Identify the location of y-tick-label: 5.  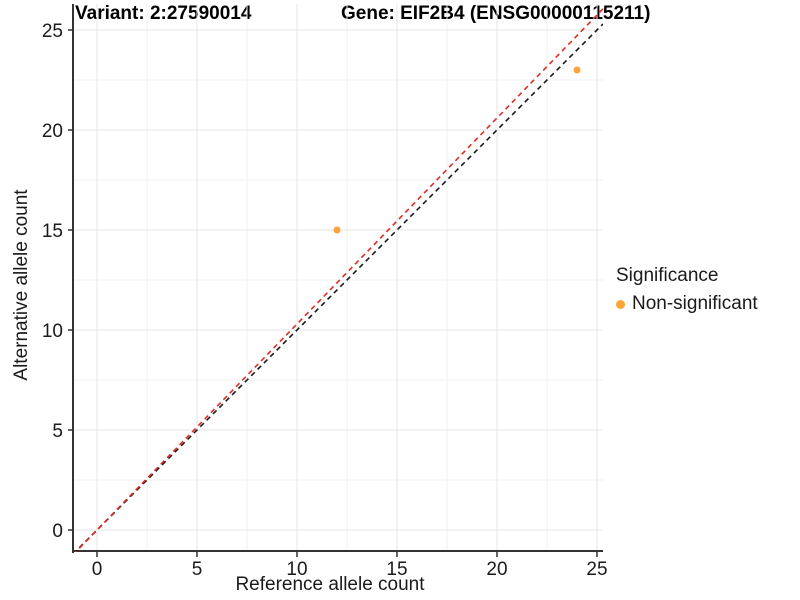
(57, 431).